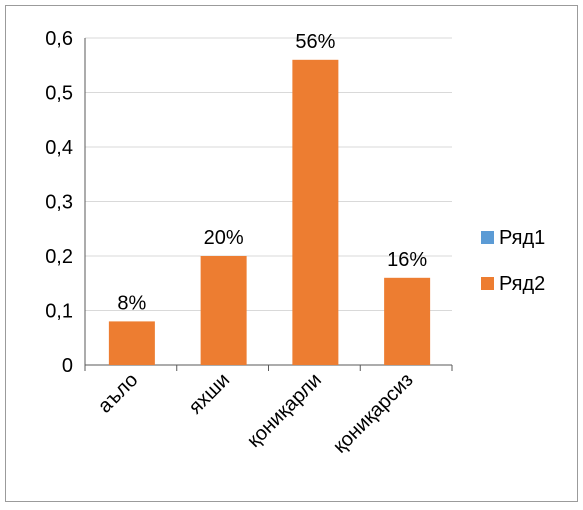  What do you see at coordinates (522, 284) in the screenshot?
I see `legend-label: Ряд2` at bounding box center [522, 284].